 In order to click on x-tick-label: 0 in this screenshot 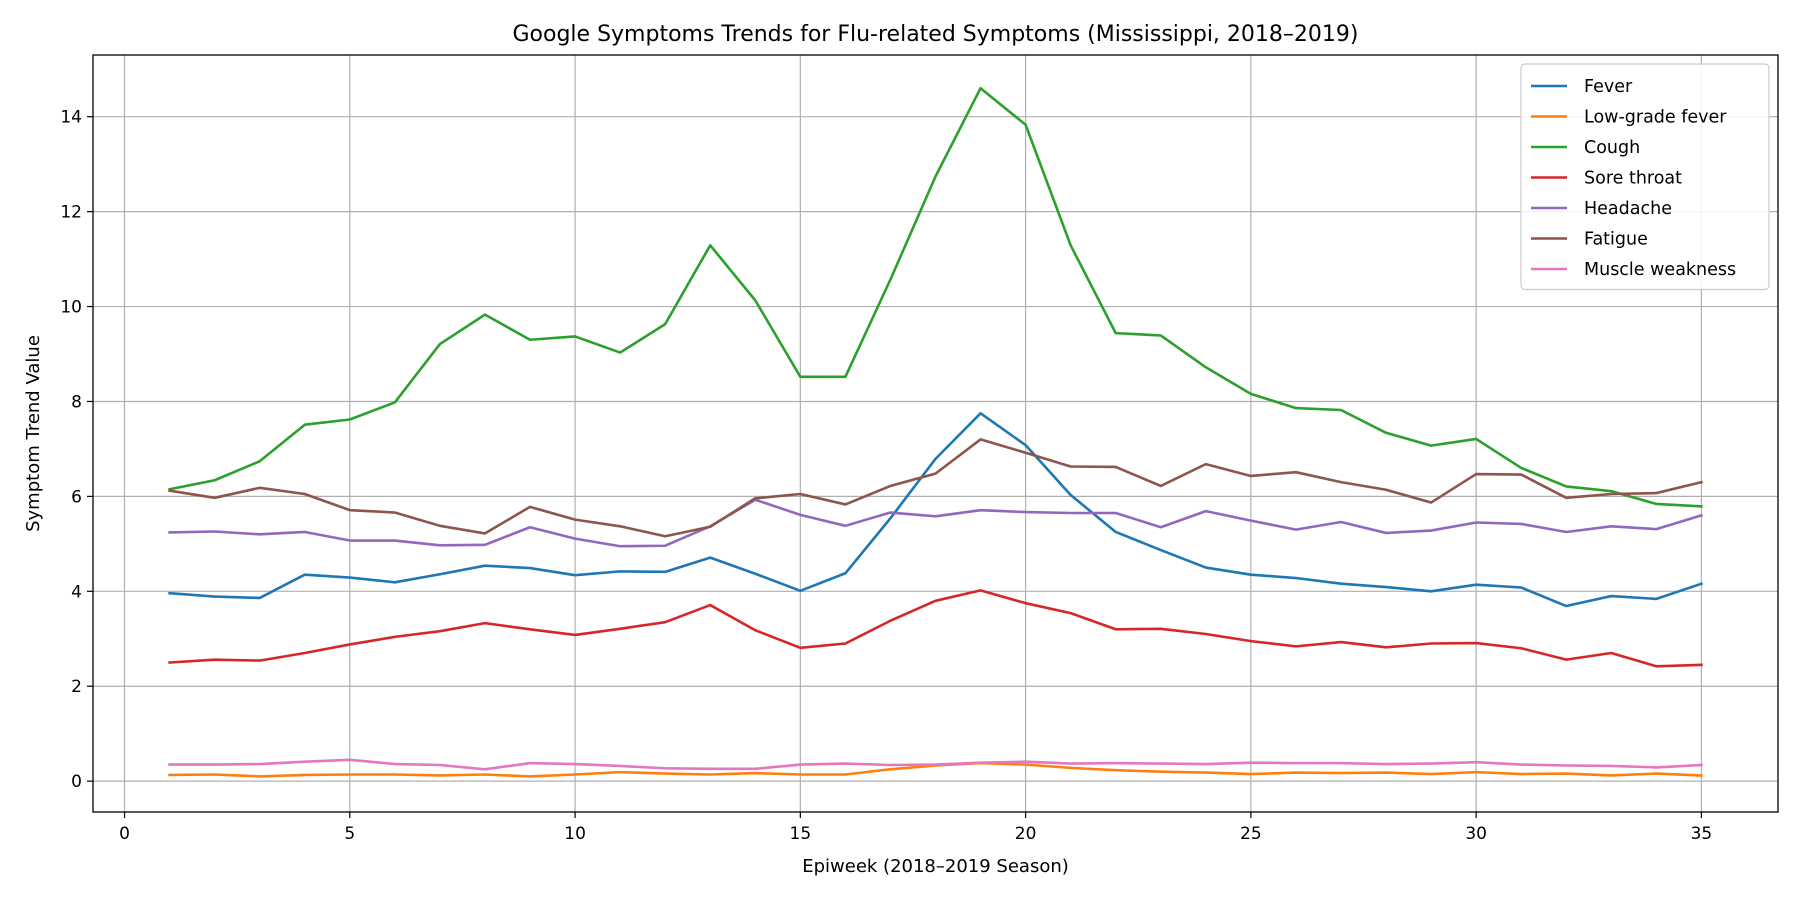, I will do `click(124, 834)`.